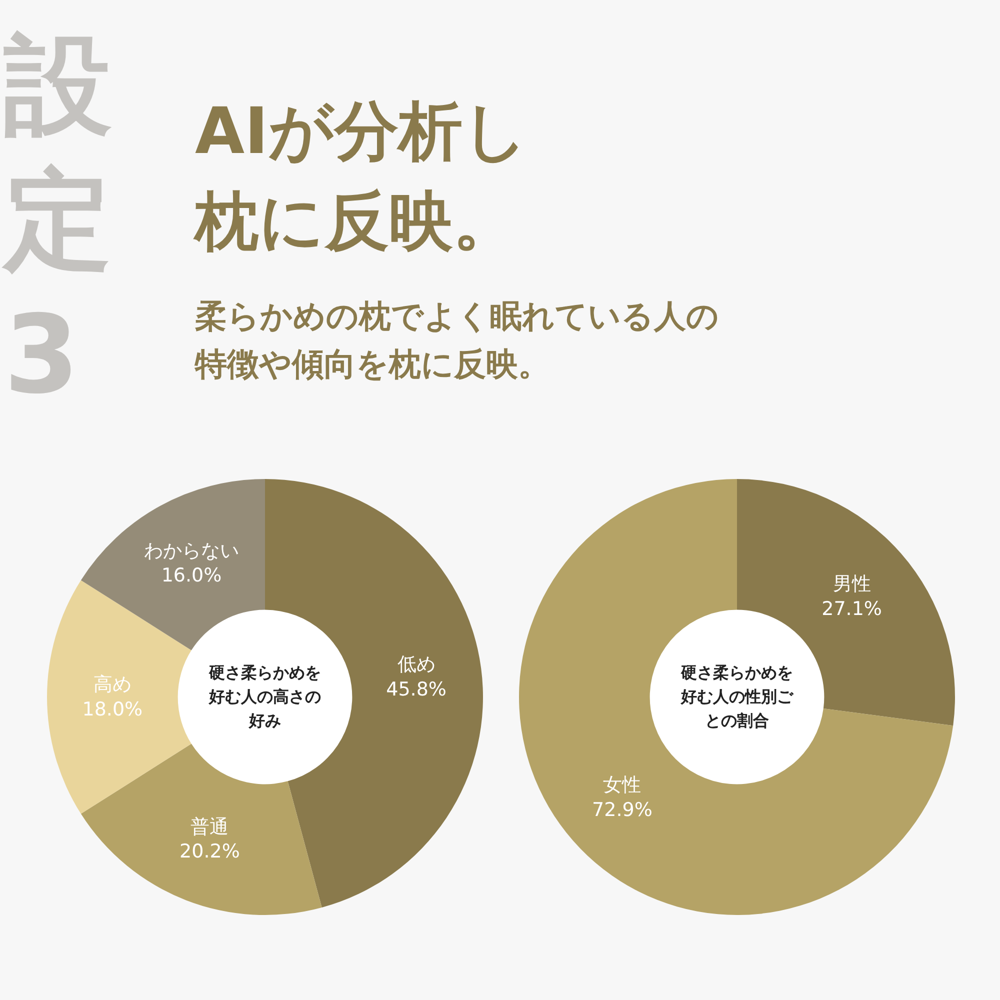  Describe the element at coordinates (622, 785) in the screenshot. I see `slice-label: 女性` at that location.